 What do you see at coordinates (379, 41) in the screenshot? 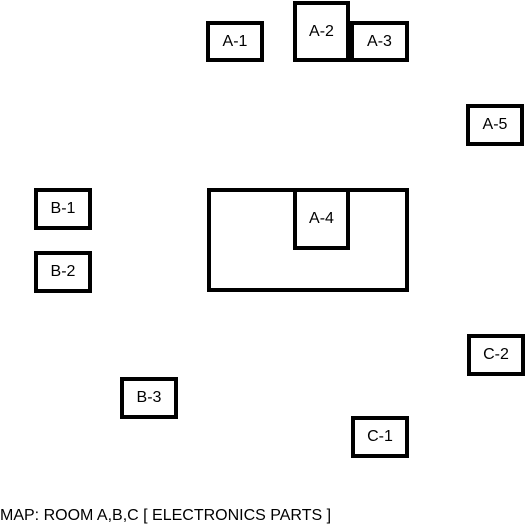
I see `box-a-3: A-3` at bounding box center [379, 41].